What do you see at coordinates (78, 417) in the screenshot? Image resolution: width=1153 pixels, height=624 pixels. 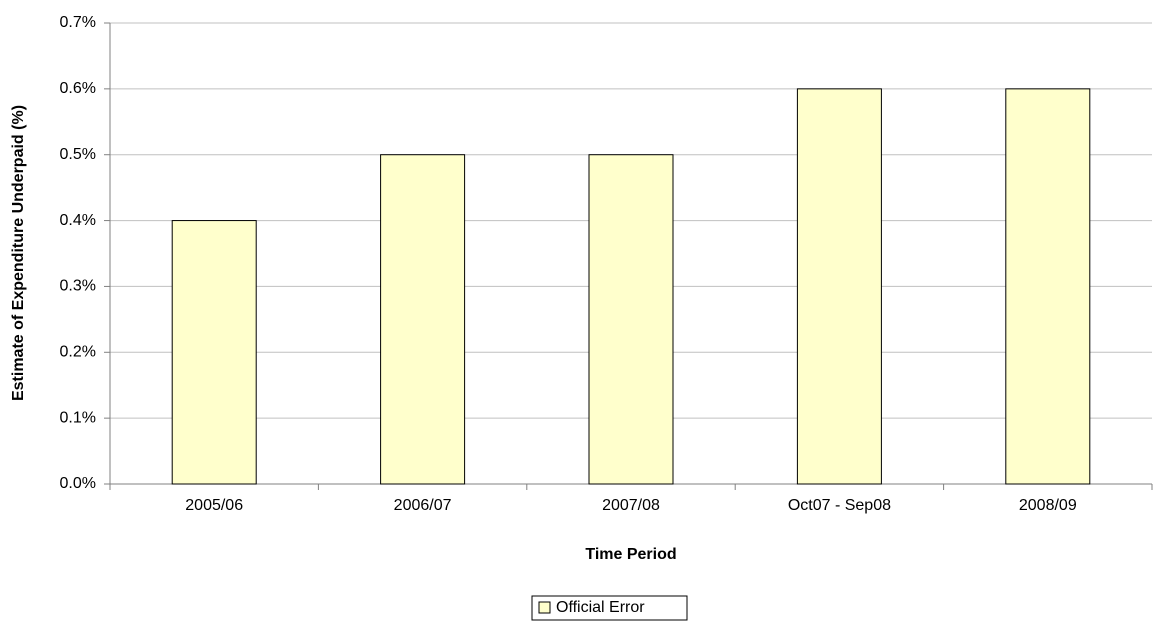 I see `y-tick-label: 0.1%` at bounding box center [78, 417].